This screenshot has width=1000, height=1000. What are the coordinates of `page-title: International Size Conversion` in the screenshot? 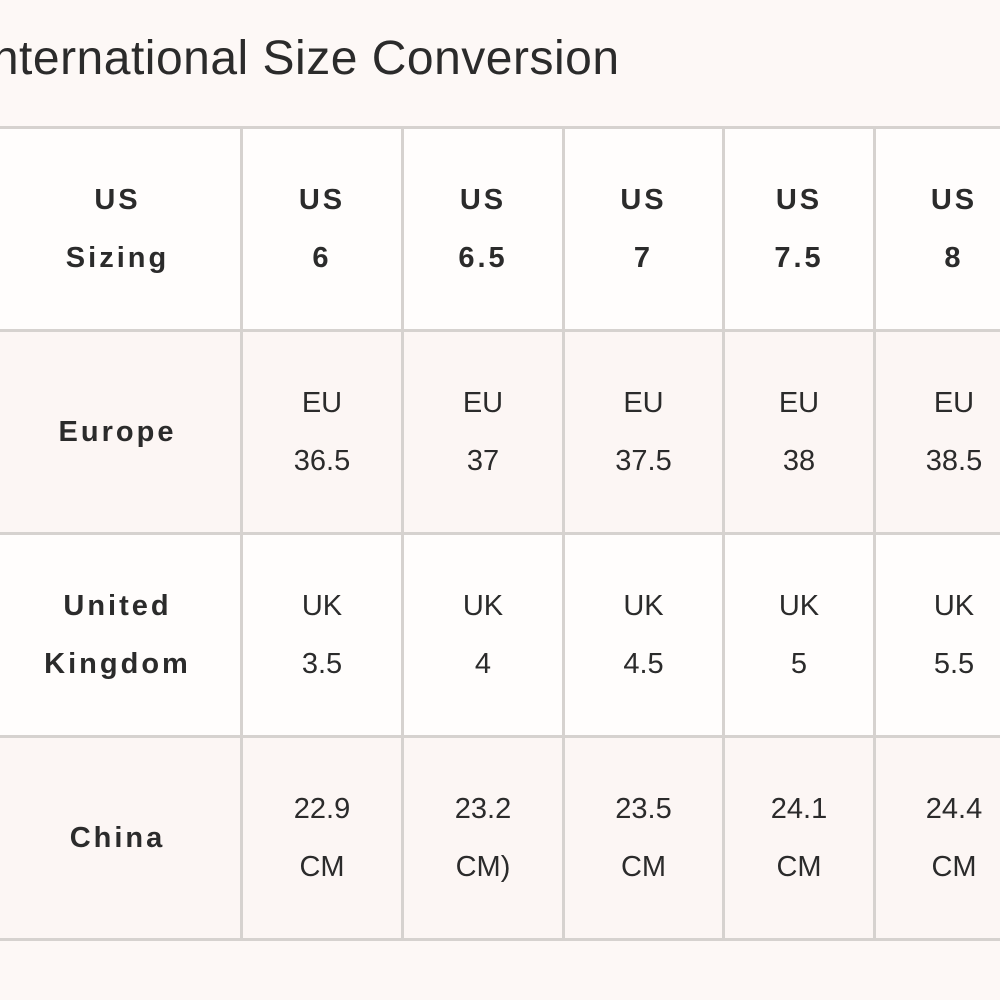 It's located at (310, 58).